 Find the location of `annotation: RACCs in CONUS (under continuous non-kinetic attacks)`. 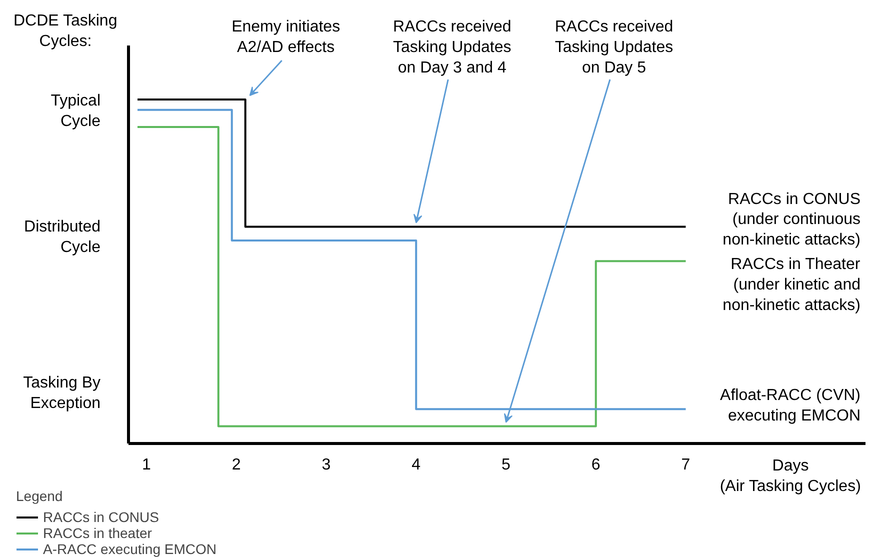

annotation: RACCs in CONUS (under continuous non-kinetic attacks) is located at coordinates (791, 219).